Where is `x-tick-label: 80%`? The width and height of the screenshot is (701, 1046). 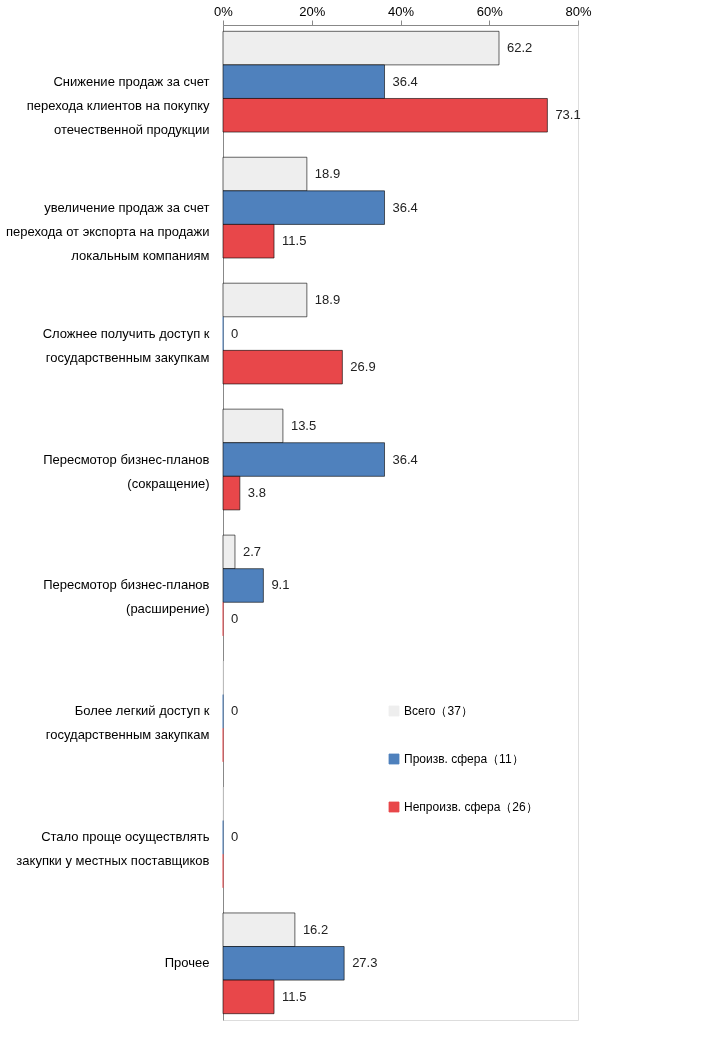
x-tick-label: 80% is located at coordinates (578, 11).